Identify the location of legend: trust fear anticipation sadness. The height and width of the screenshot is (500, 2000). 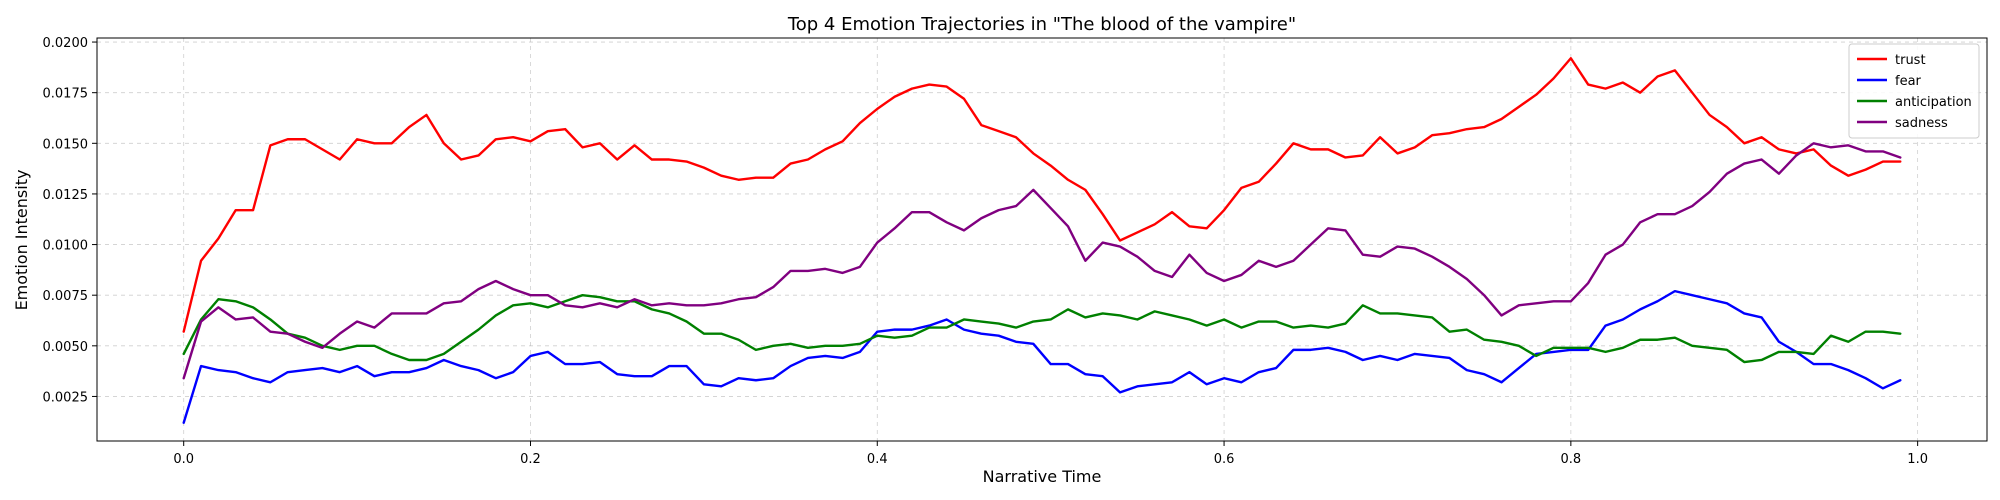
(1914, 91).